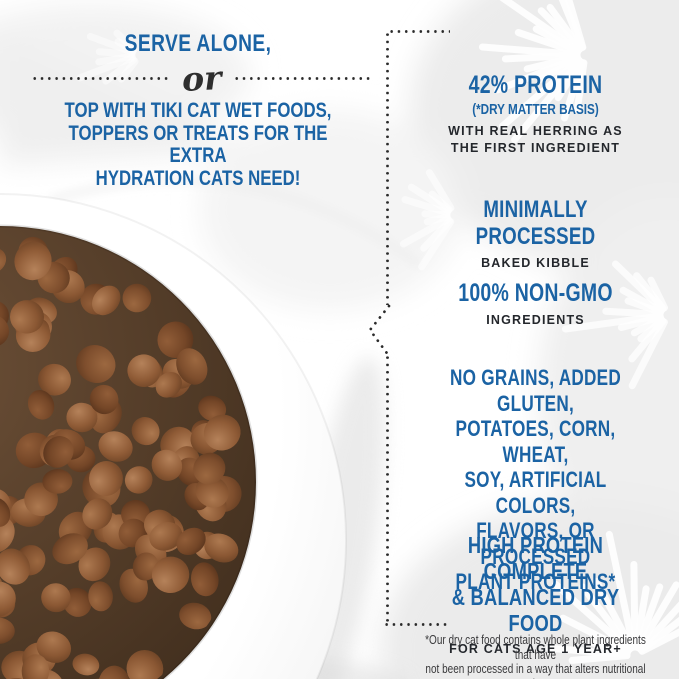 The image size is (679, 679). I want to click on tagline-line: TOPPERS OR TREATS FOR THE EXTRA, so click(198, 144).